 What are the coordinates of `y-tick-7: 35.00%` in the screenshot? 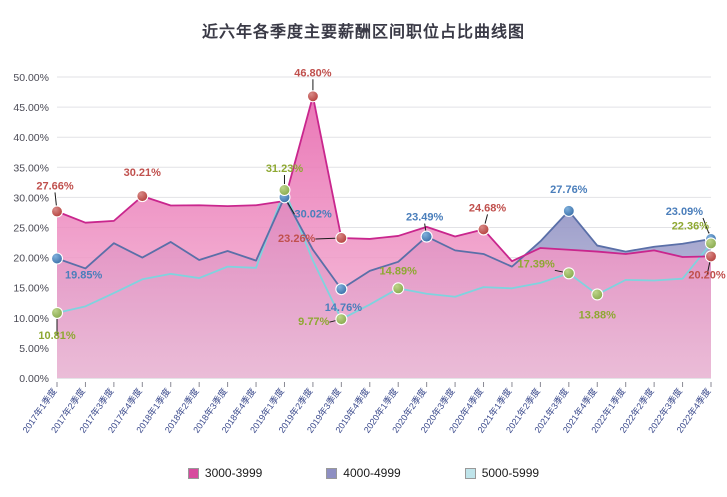 It's located at (31, 168).